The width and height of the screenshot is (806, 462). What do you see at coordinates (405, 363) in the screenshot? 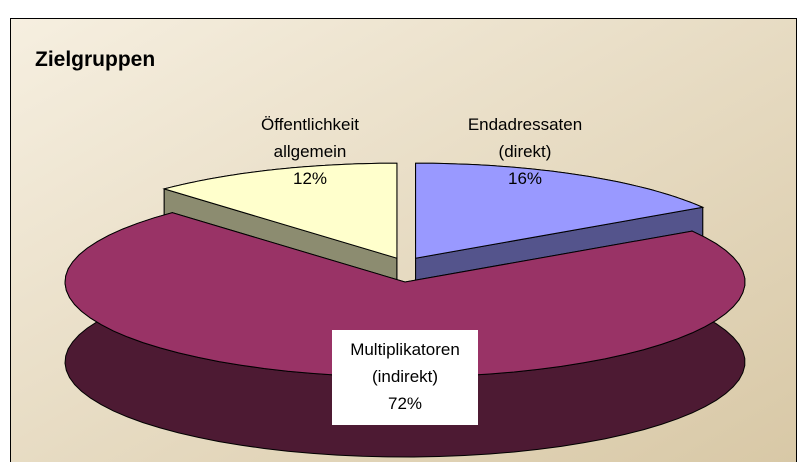
I see `slice-label: Multiplikatoren (indirekt)` at bounding box center [405, 363].